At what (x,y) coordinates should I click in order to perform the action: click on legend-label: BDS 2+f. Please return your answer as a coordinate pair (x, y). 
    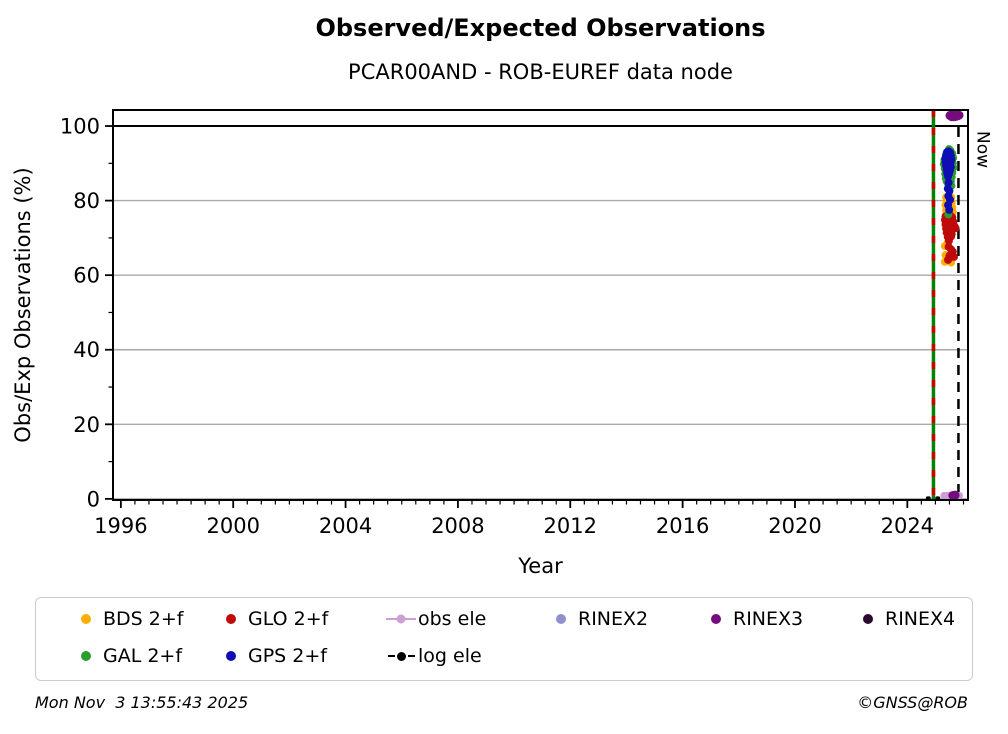
    Looking at the image, I should click on (143, 619).